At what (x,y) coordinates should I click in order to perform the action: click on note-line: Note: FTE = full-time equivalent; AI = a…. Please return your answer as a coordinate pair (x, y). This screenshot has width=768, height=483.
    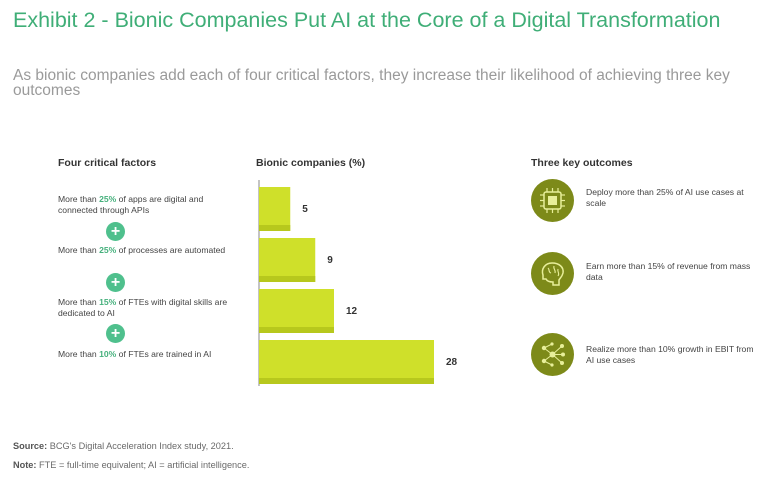
    Looking at the image, I should click on (131, 465).